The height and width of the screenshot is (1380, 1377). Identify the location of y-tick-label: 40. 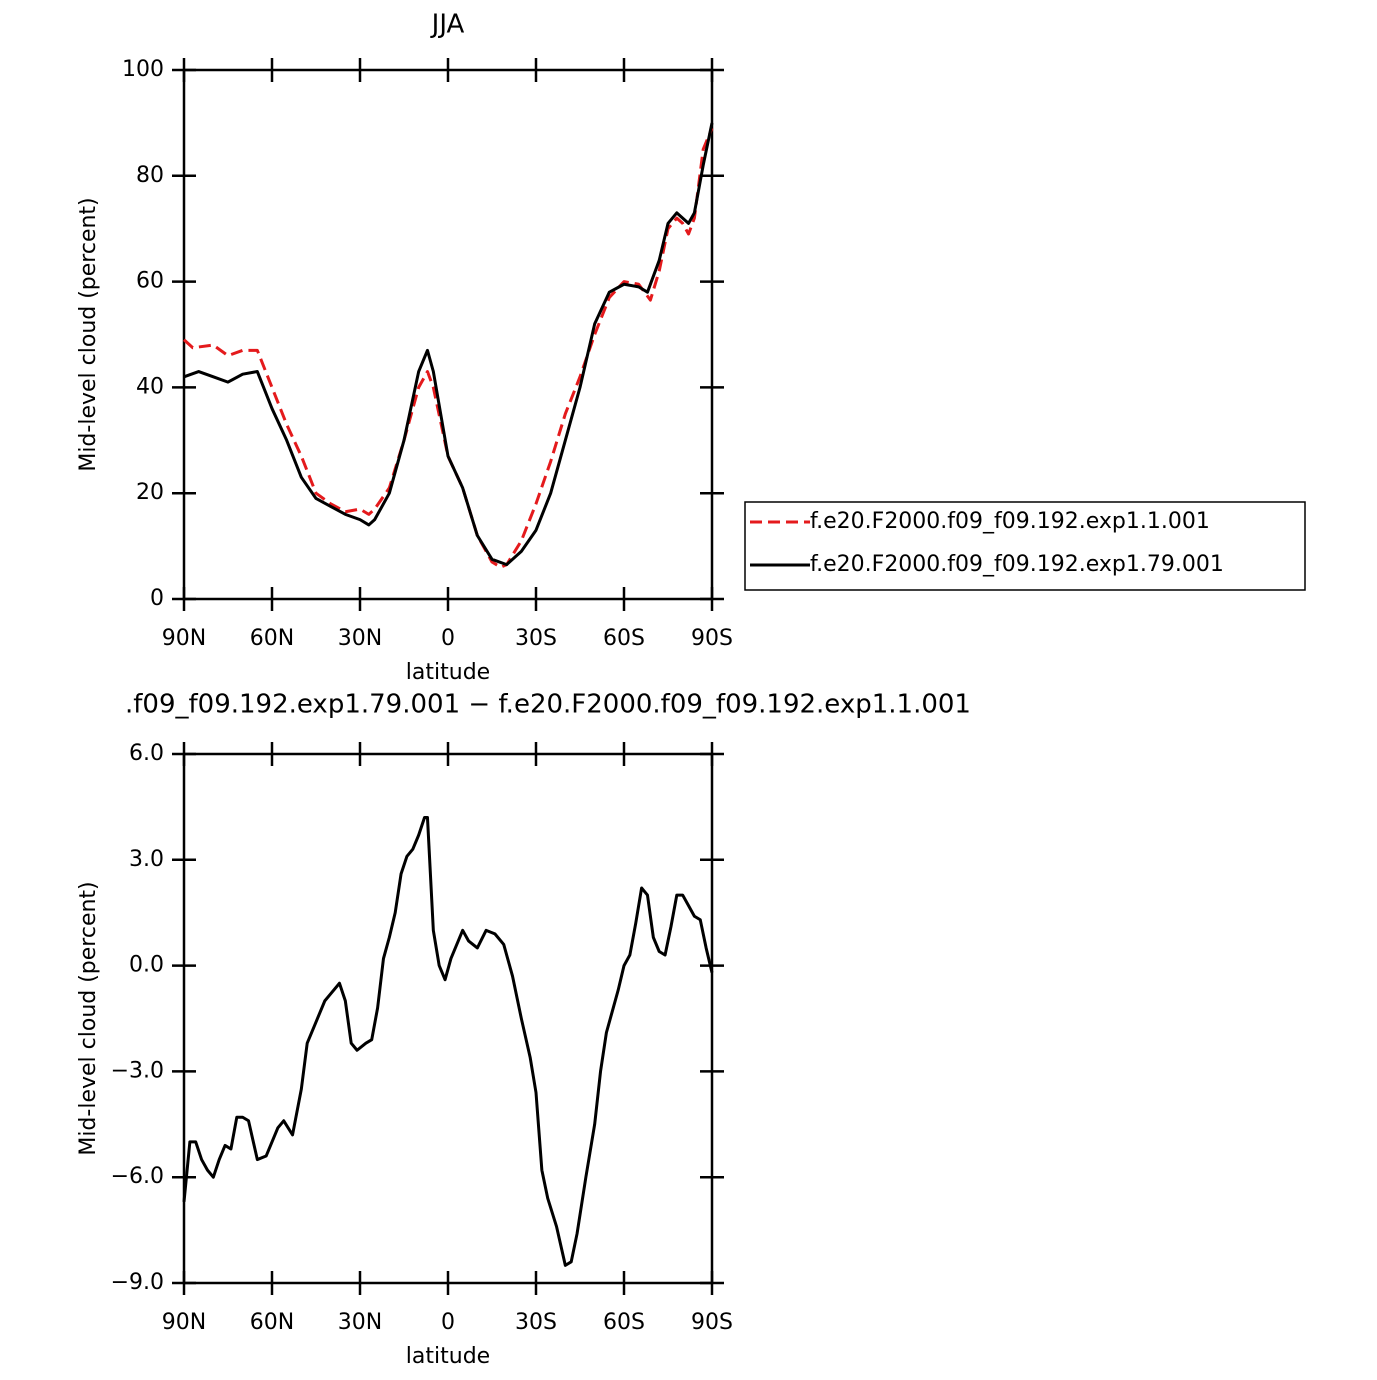
(150, 386).